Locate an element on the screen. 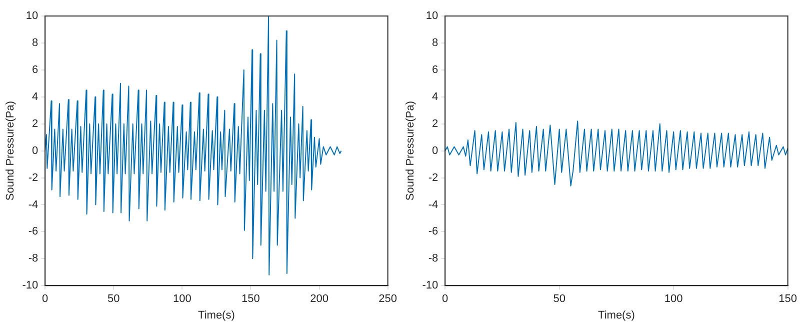  x-tick-label: 250 is located at coordinates (388, 299).